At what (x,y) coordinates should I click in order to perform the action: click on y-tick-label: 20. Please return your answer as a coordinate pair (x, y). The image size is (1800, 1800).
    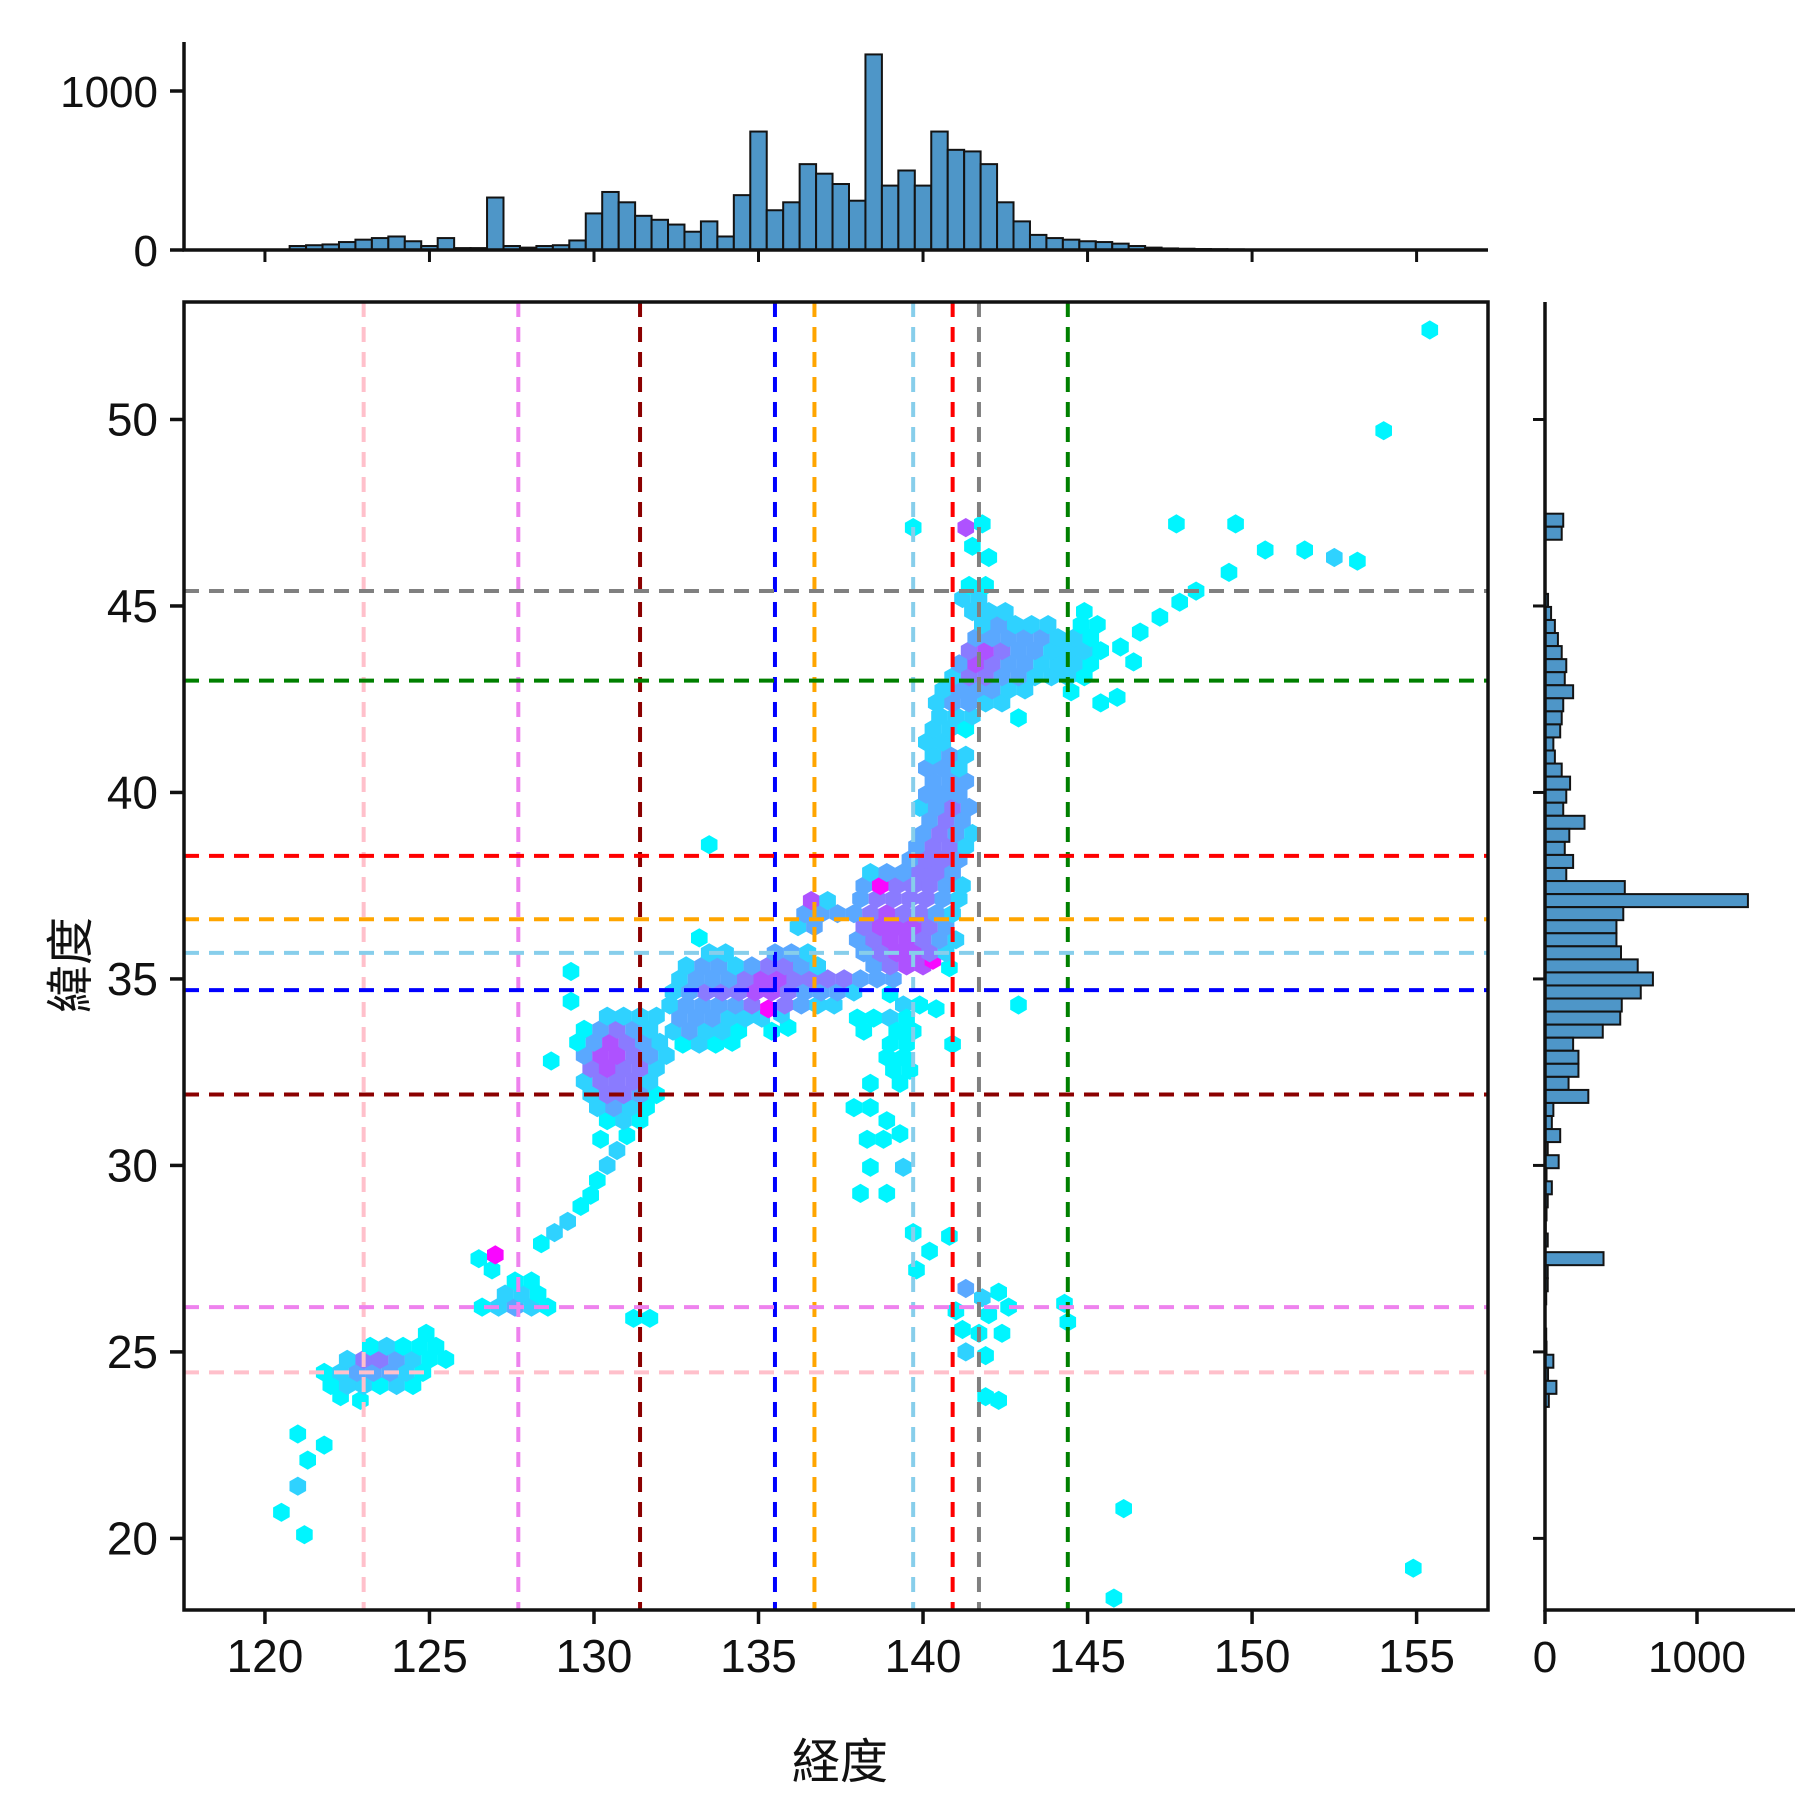
    Looking at the image, I should click on (132, 1538).